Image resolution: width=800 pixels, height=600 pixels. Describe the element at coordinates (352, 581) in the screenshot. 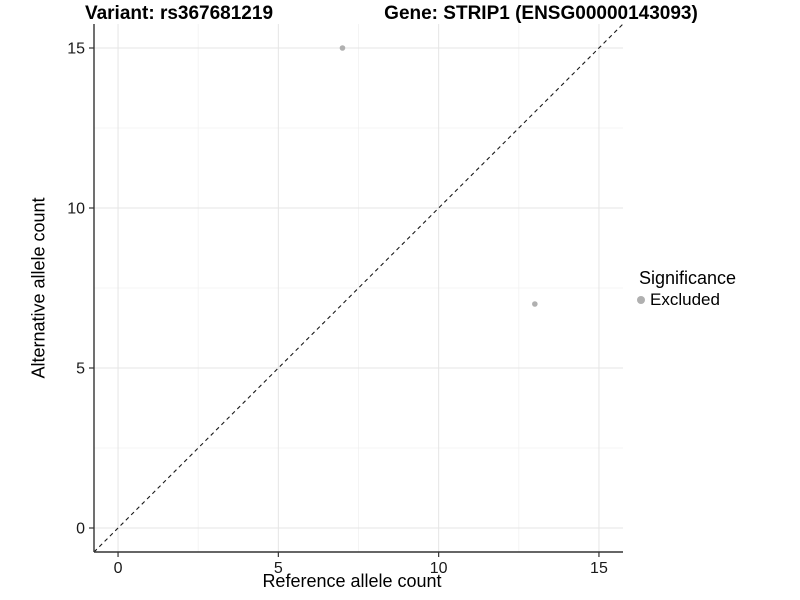

I see `x-axis-label: Reference allele count` at that location.